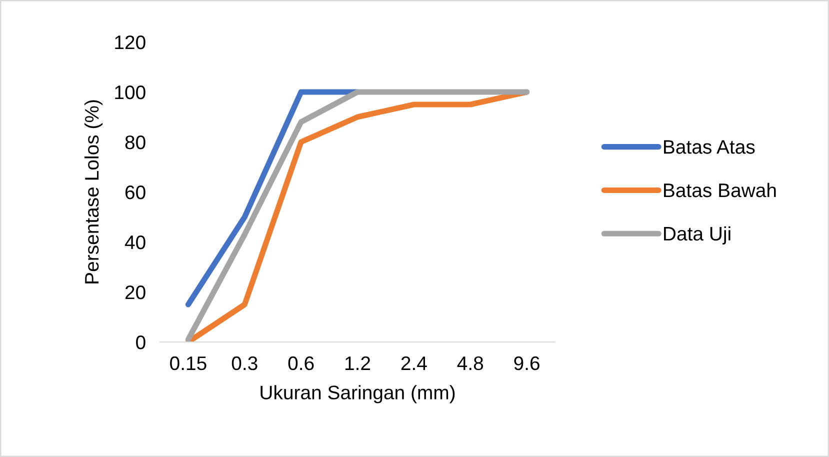  I want to click on y-tick-label: 60, so click(135, 192).